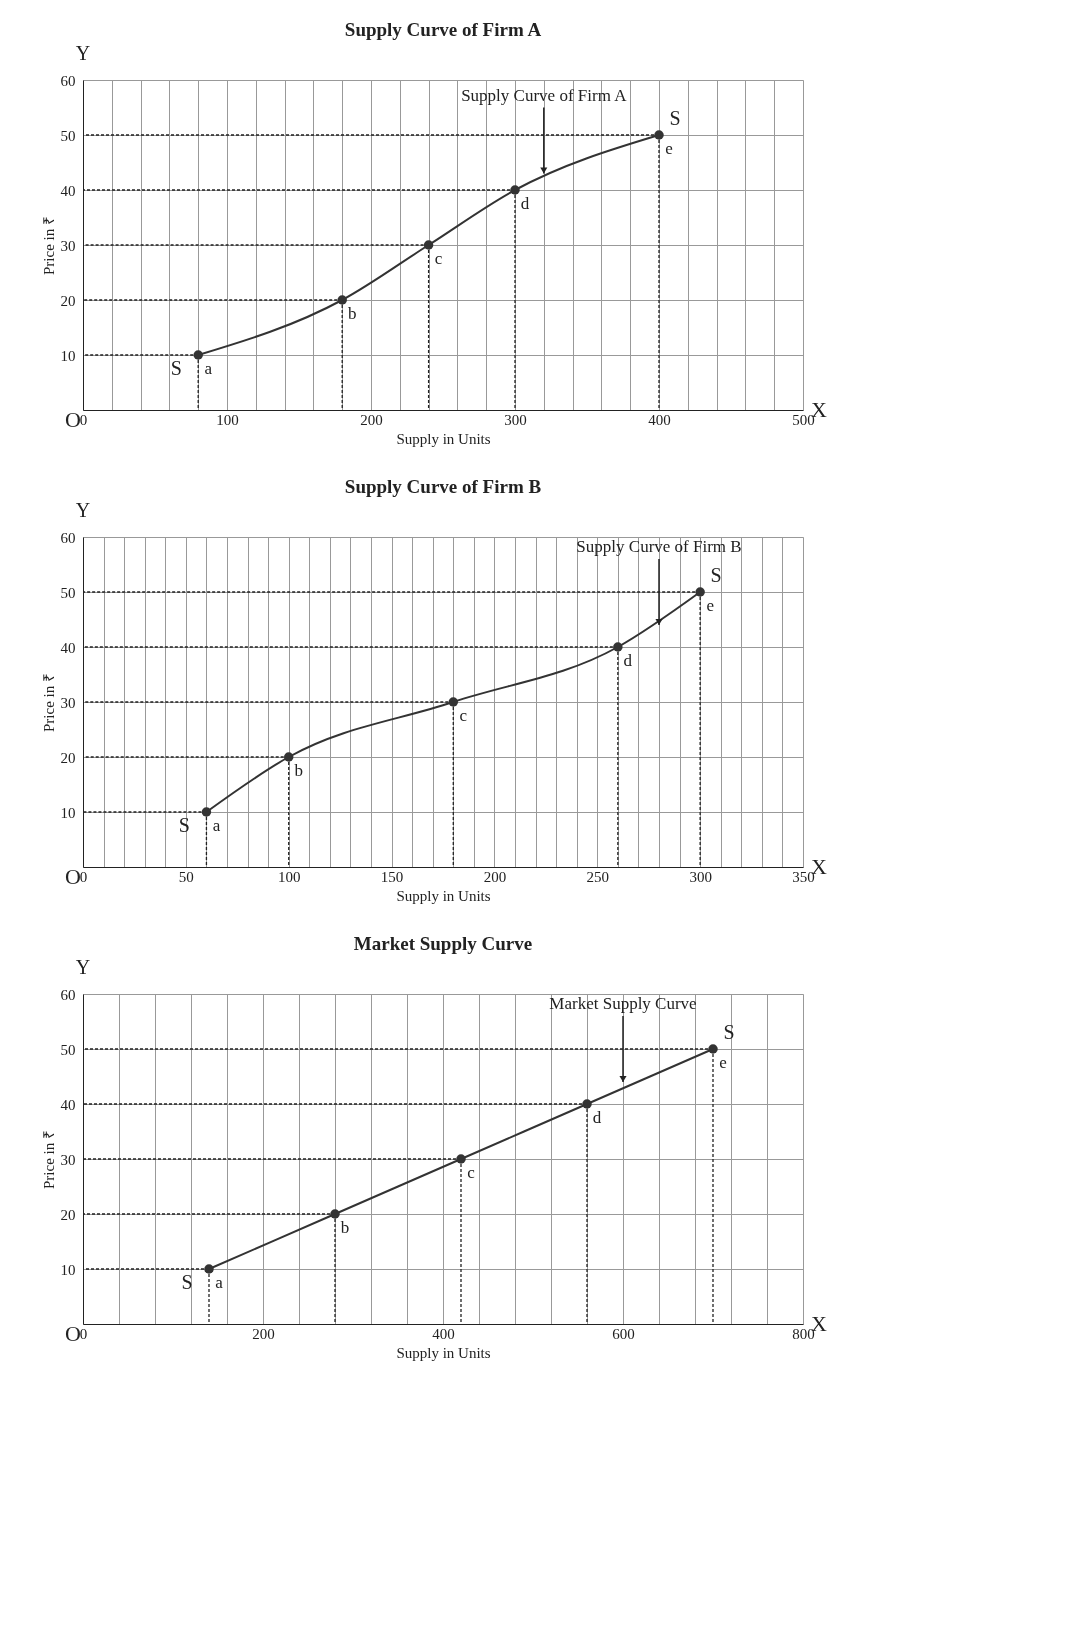  I want to click on chart-title: Supply Curve of Firm A, so click(443, 29).